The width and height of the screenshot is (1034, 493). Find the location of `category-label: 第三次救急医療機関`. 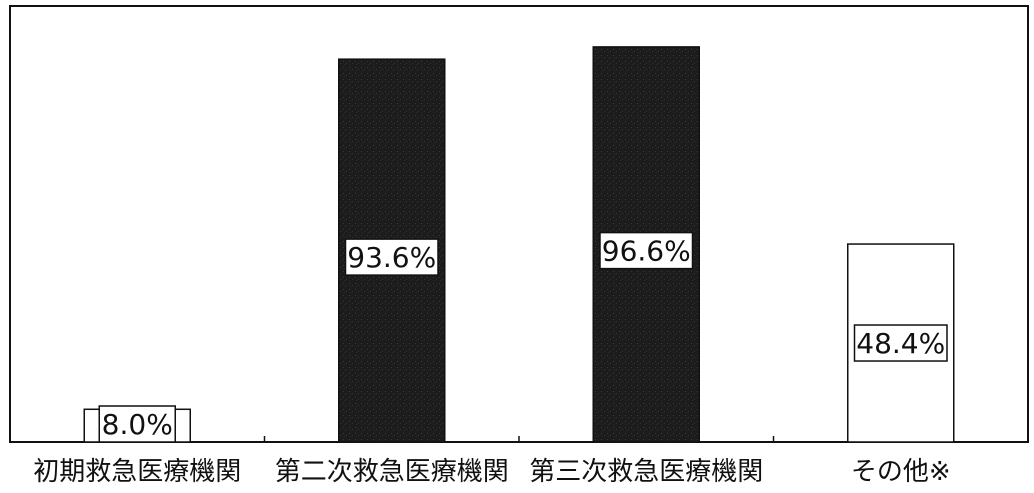

category-label: 第三次救急医療機関 is located at coordinates (646, 472).